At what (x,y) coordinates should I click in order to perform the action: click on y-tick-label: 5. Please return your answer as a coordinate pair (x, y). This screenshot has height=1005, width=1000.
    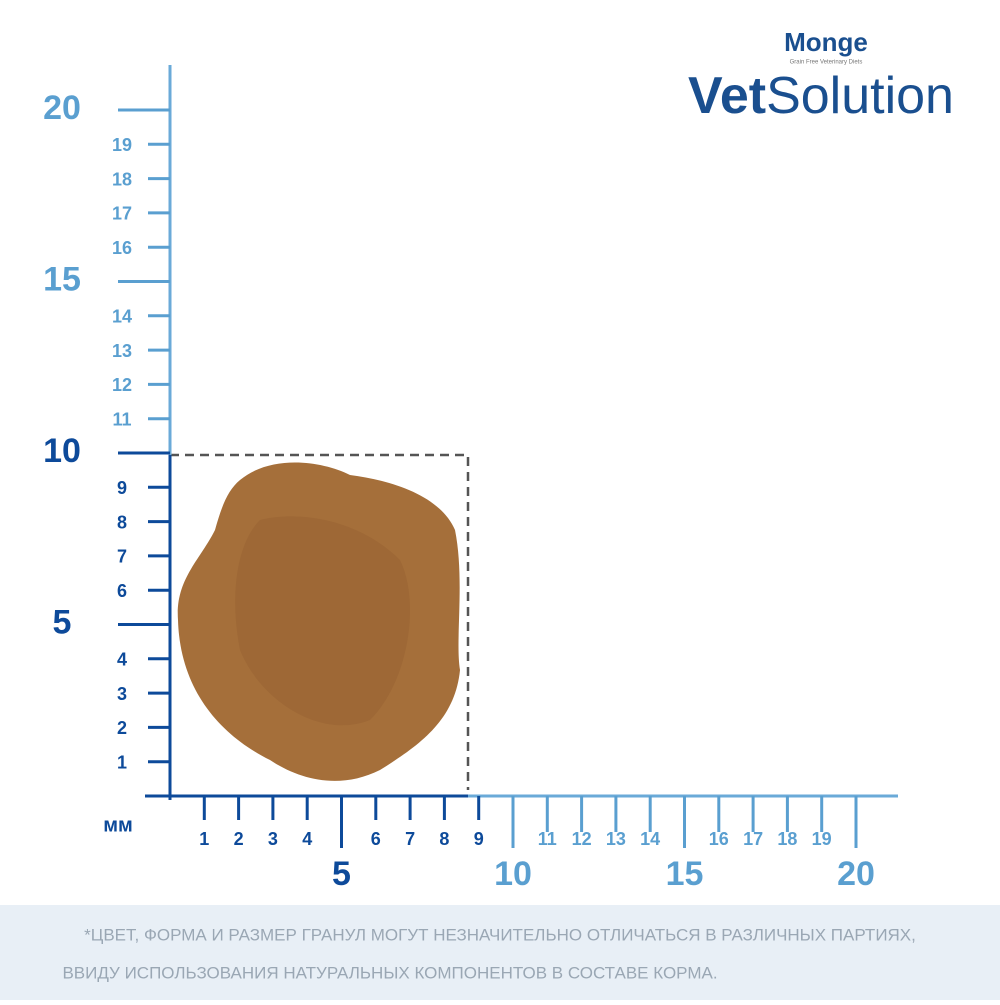
    Looking at the image, I should click on (62, 622).